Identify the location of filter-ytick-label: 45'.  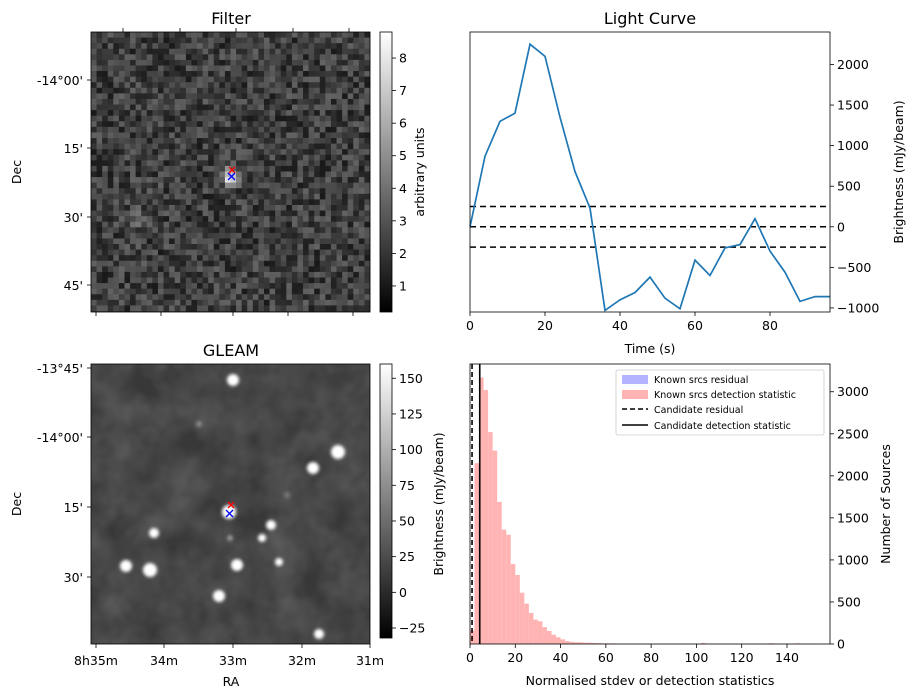
(73, 285).